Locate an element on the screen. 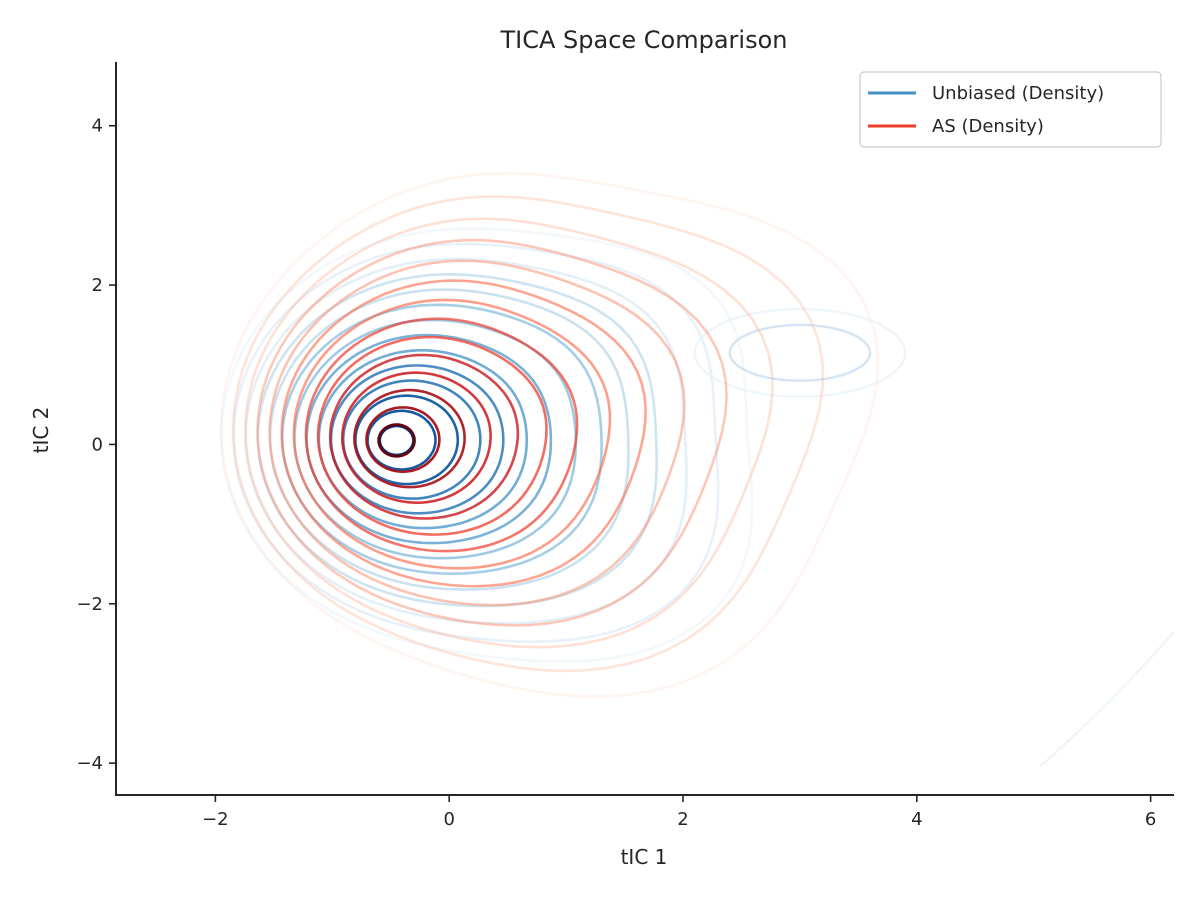 Image resolution: width=1200 pixels, height=901 pixels. x-axis-ticks: −2 0 2 4 6 is located at coordinates (679, 812).